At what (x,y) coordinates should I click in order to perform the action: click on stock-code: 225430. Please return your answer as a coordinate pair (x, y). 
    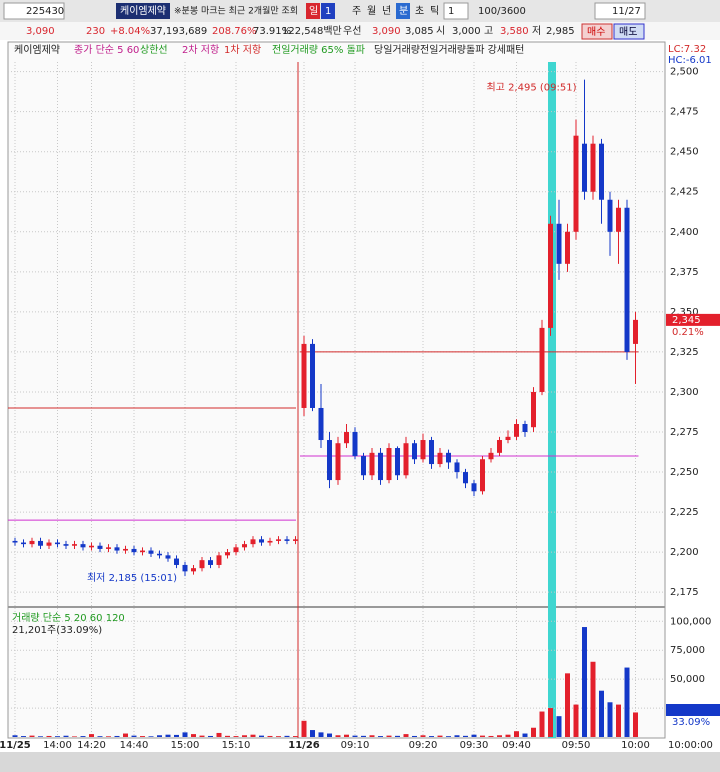
    Looking at the image, I should click on (45, 11).